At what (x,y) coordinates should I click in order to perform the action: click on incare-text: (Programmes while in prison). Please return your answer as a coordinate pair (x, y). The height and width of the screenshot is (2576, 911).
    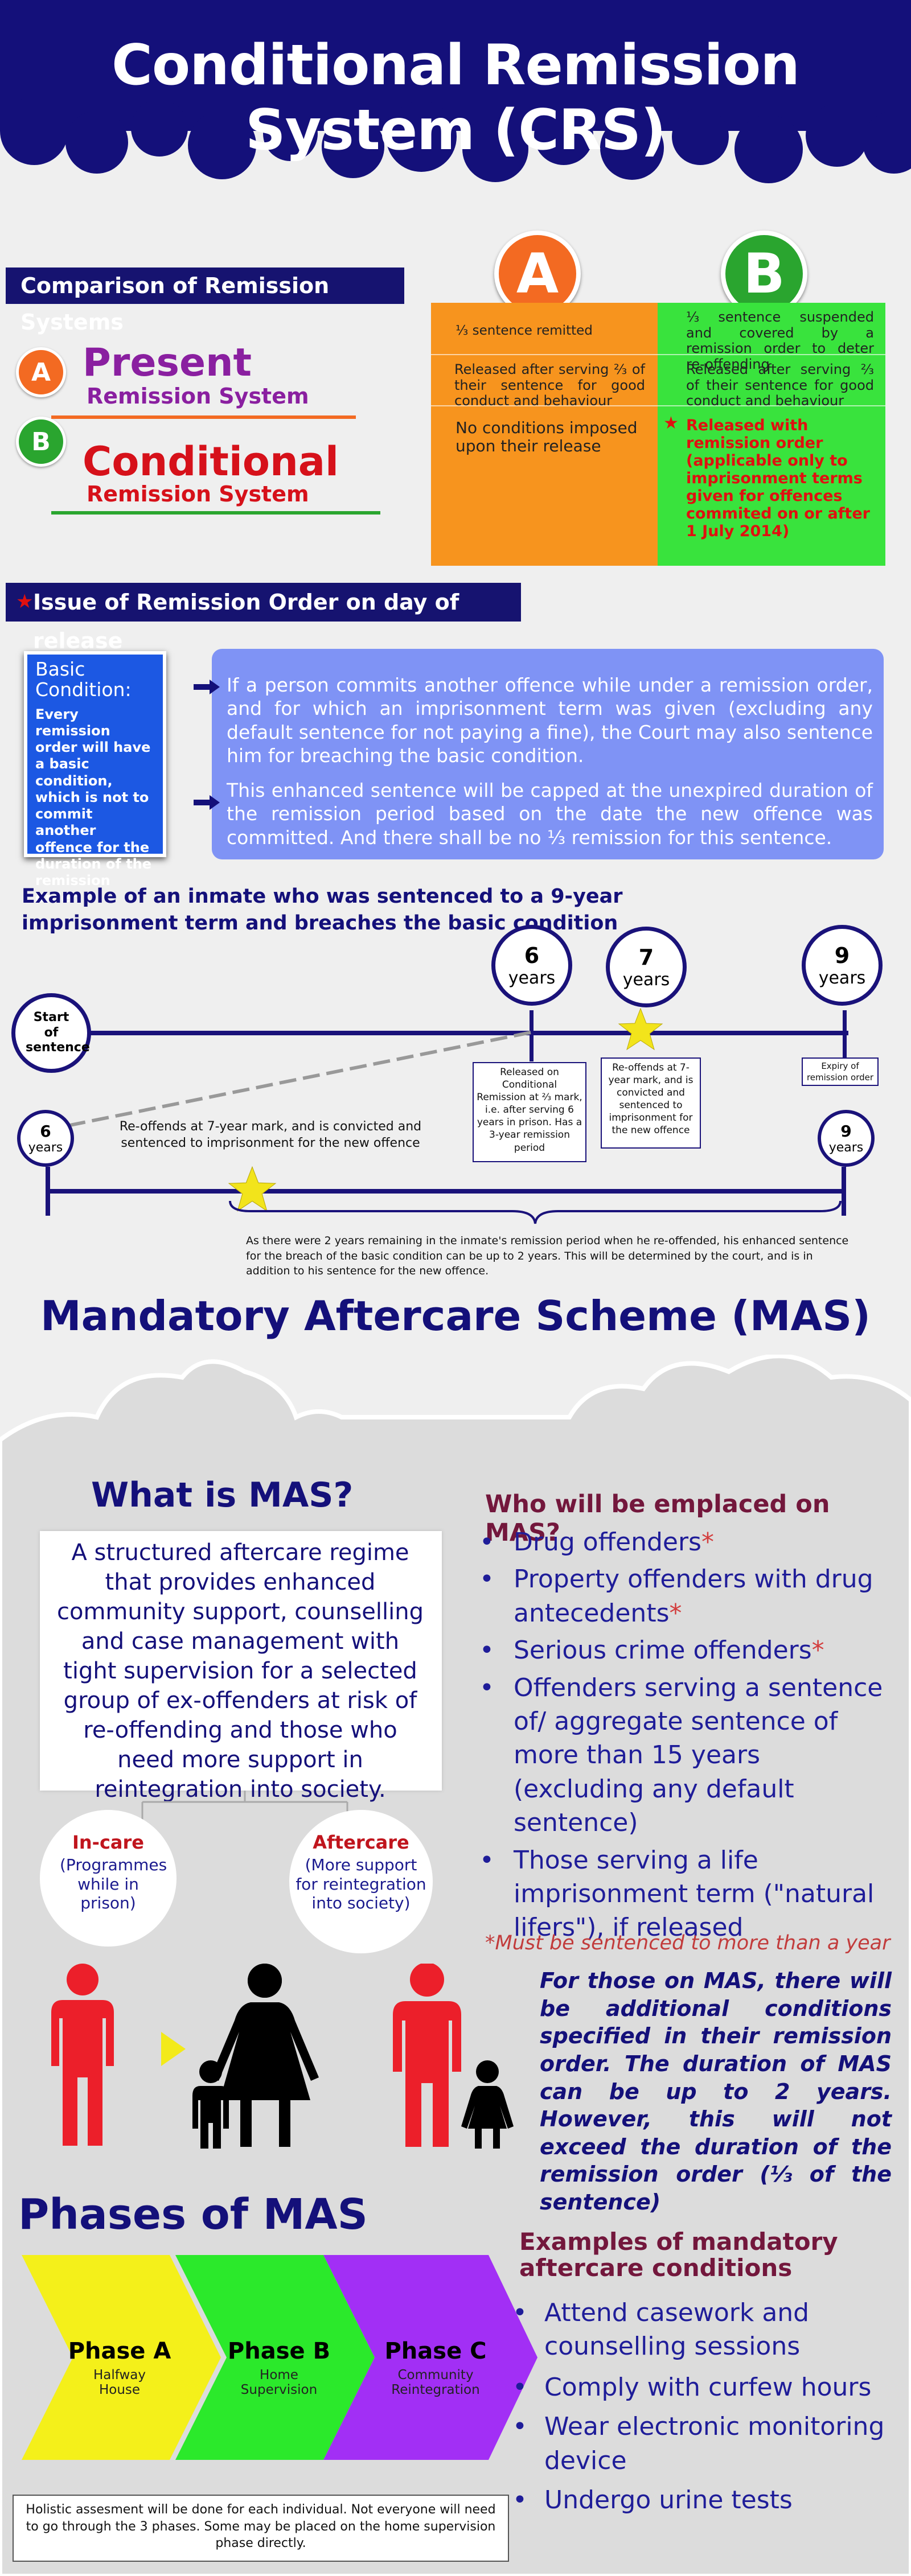
    Looking at the image, I should click on (113, 1884).